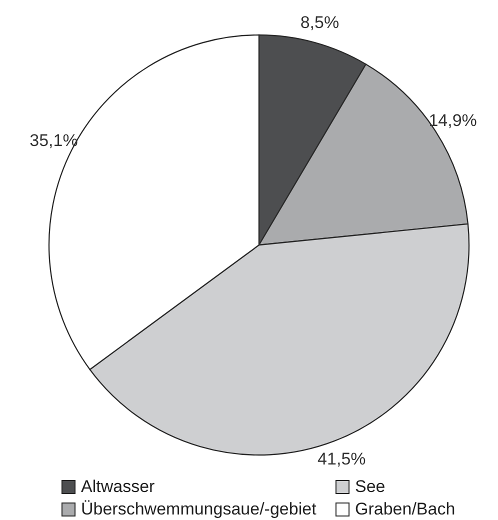  What do you see at coordinates (118, 486) in the screenshot?
I see `legend-label: Altwasser` at bounding box center [118, 486].